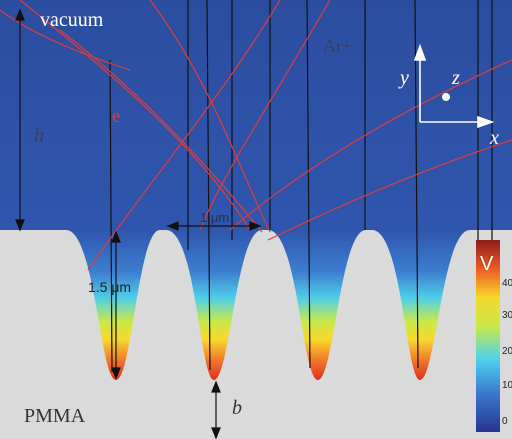  I want to click on axes-icon, so click(454, 86).